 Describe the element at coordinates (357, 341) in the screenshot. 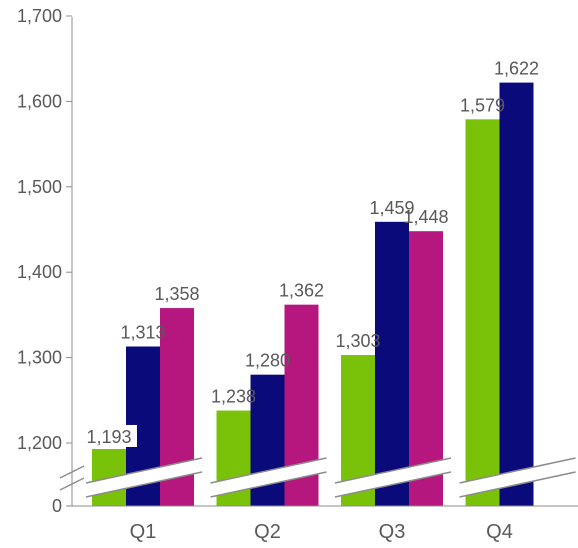

I see `data-label: 1,303` at that location.